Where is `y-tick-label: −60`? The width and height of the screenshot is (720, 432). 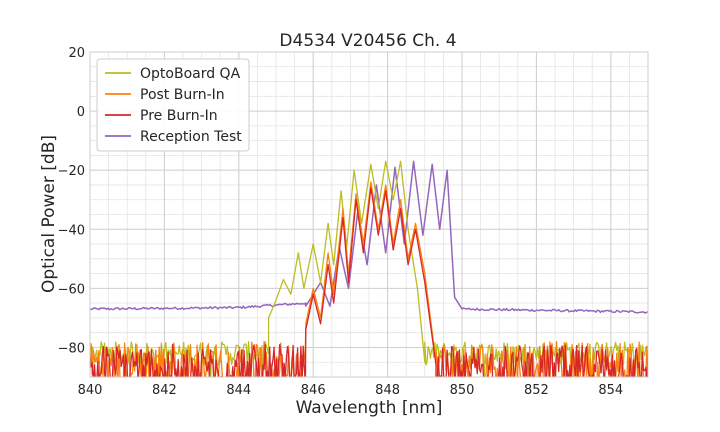
y-tick-label: −60 is located at coordinates (71, 289).